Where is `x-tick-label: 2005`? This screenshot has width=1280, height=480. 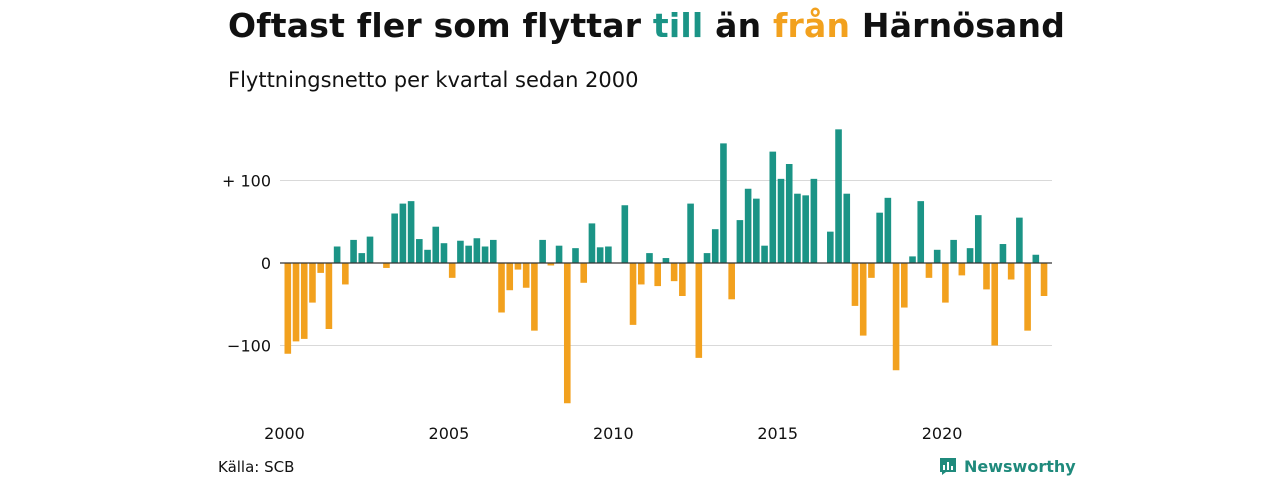 x-tick-label: 2005 is located at coordinates (449, 433).